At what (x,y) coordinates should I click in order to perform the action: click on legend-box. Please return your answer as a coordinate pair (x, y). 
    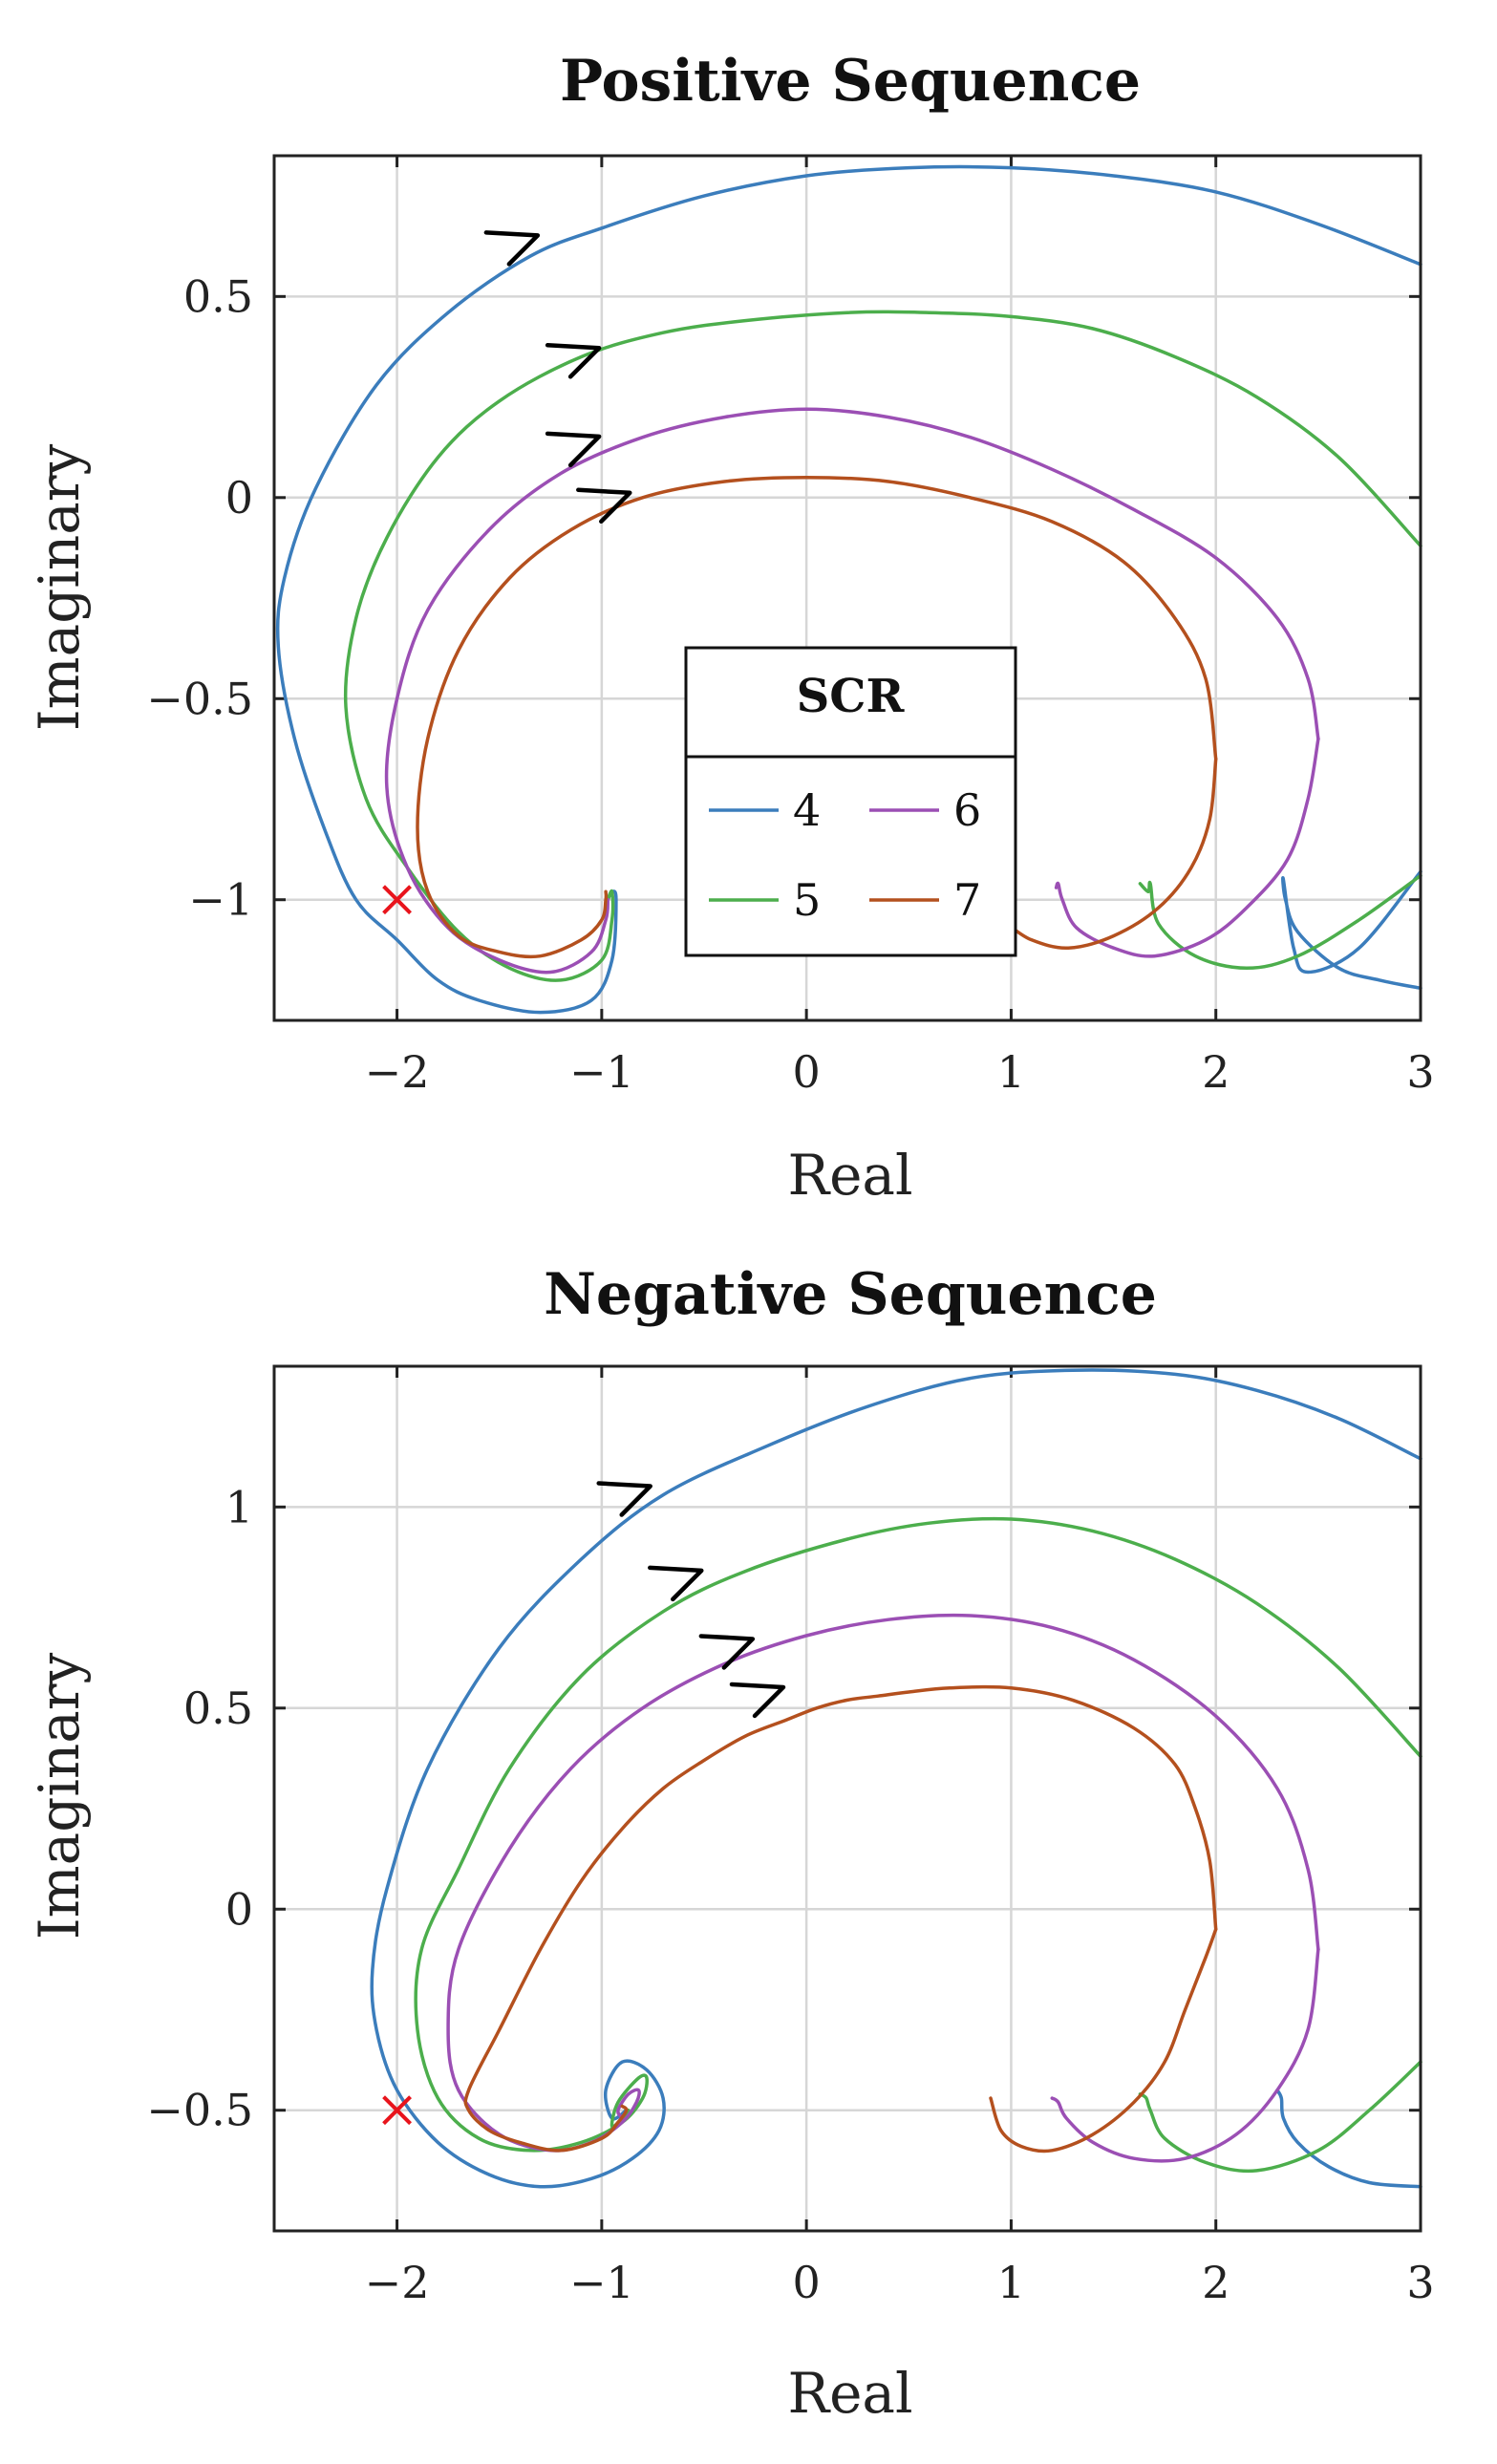
    Looking at the image, I should click on (850, 801).